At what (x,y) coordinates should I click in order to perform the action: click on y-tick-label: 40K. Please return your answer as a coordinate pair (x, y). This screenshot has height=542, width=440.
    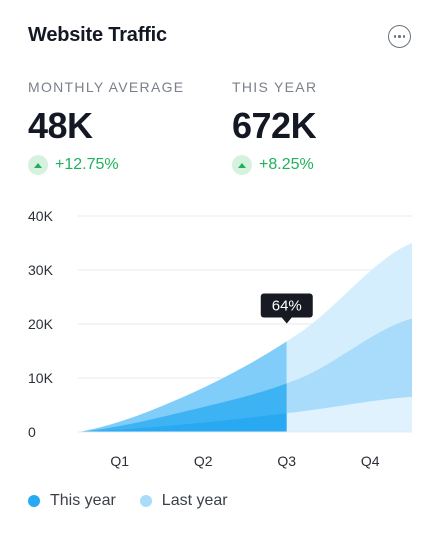
    Looking at the image, I should click on (41, 216).